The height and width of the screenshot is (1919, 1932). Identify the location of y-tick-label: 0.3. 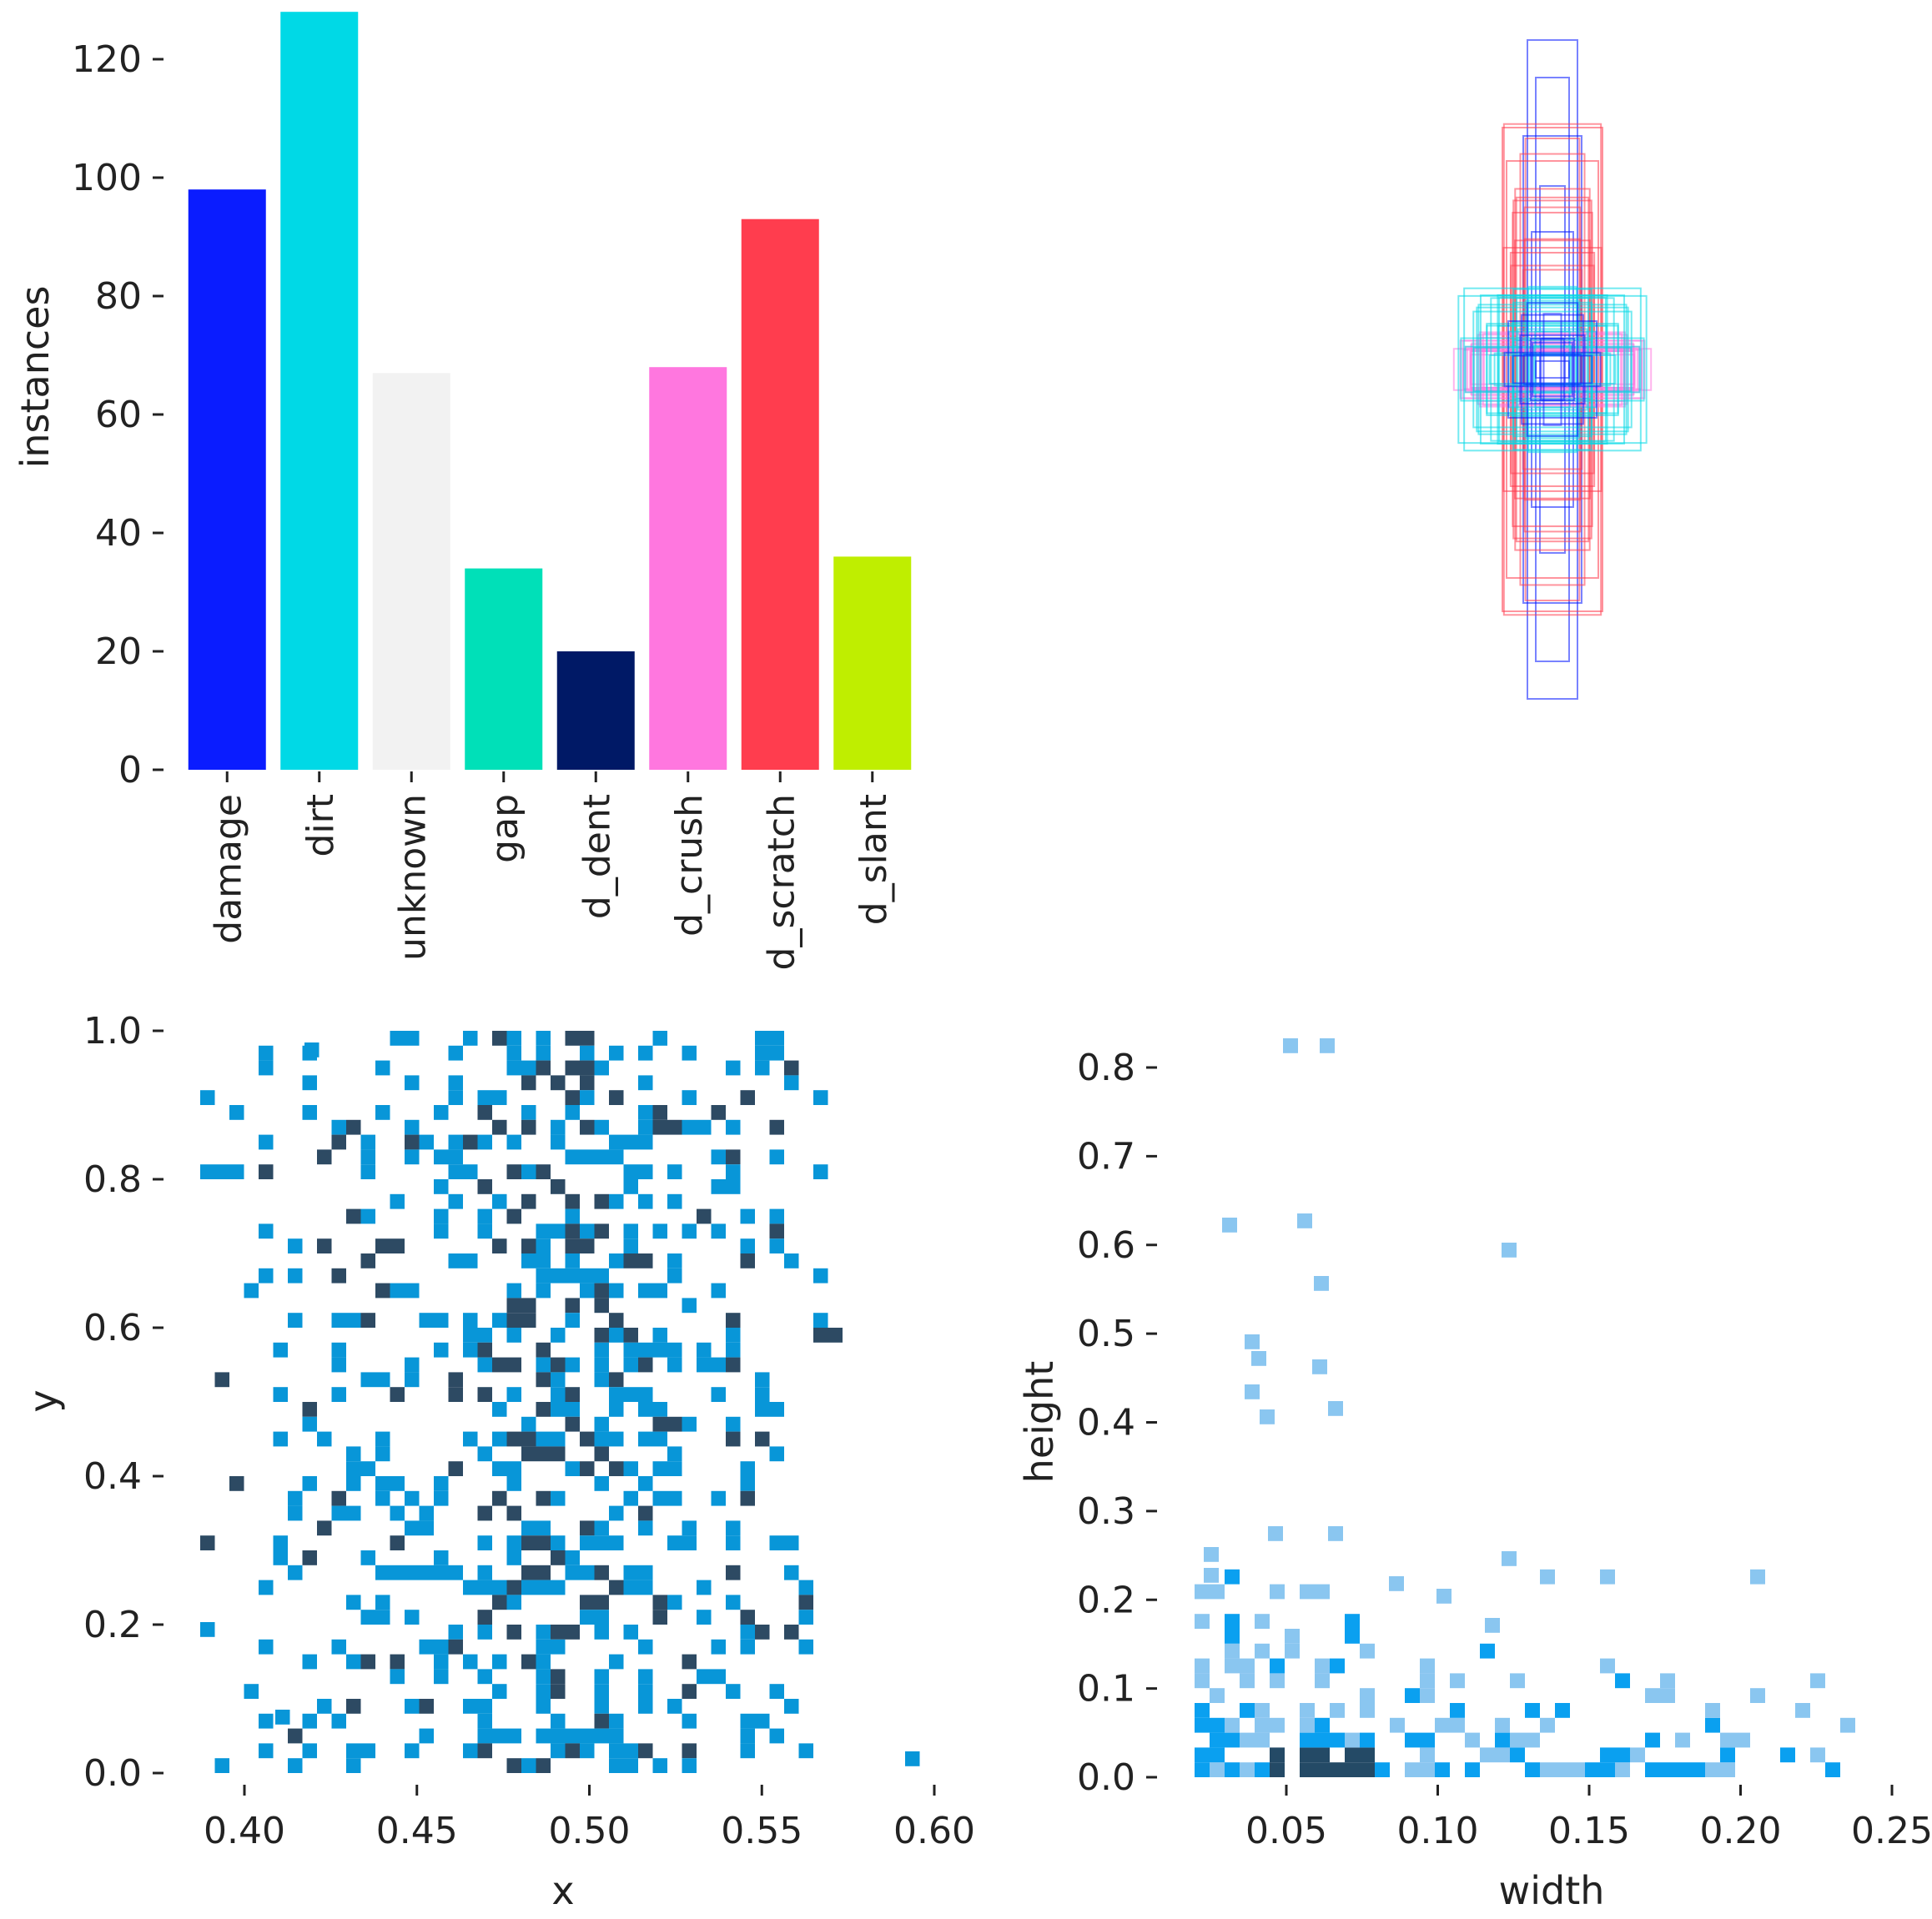
(1106, 1511).